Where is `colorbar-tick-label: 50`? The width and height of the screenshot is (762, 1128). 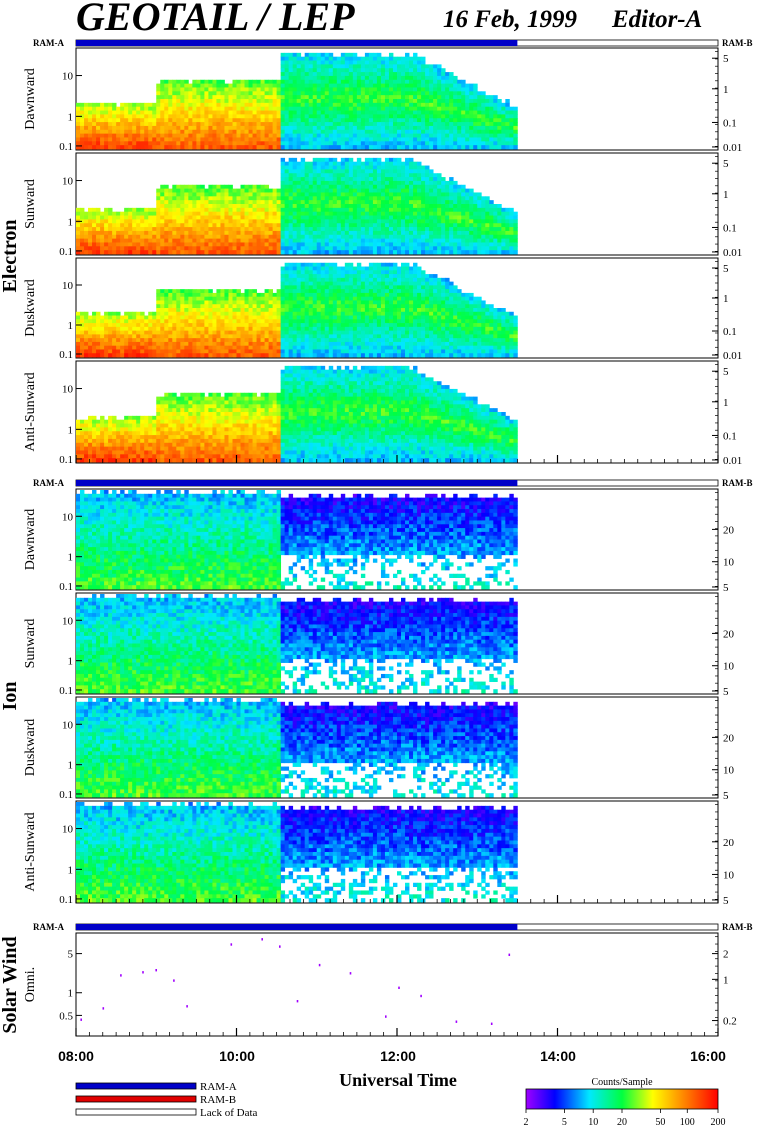 colorbar-tick-label: 50 is located at coordinates (660, 1122).